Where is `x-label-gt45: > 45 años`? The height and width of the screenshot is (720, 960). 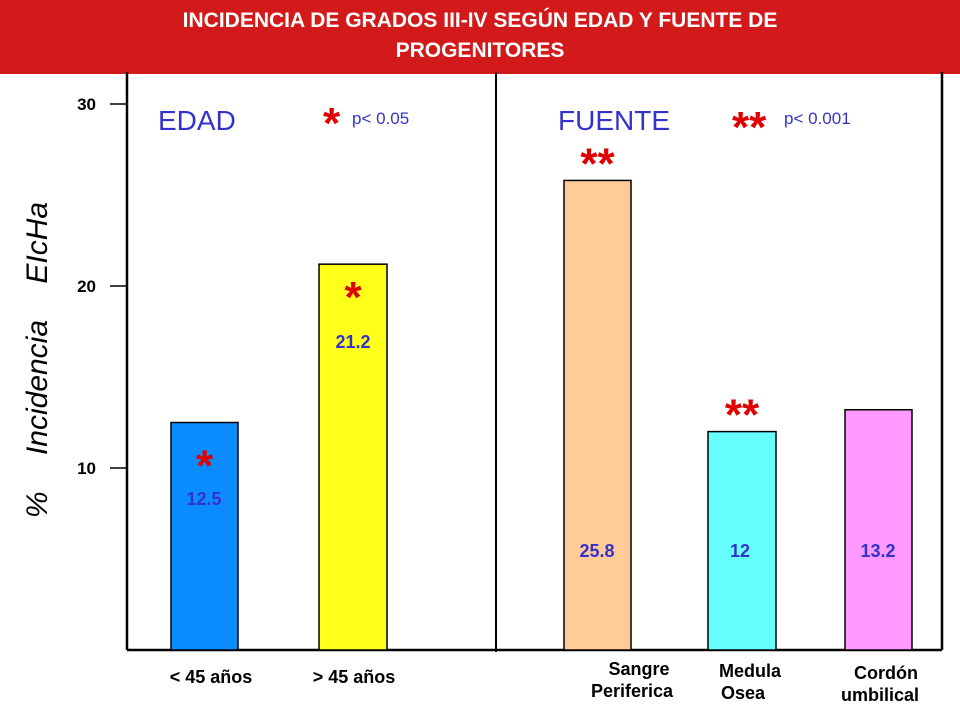
x-label-gt45: > 45 años is located at coordinates (354, 677).